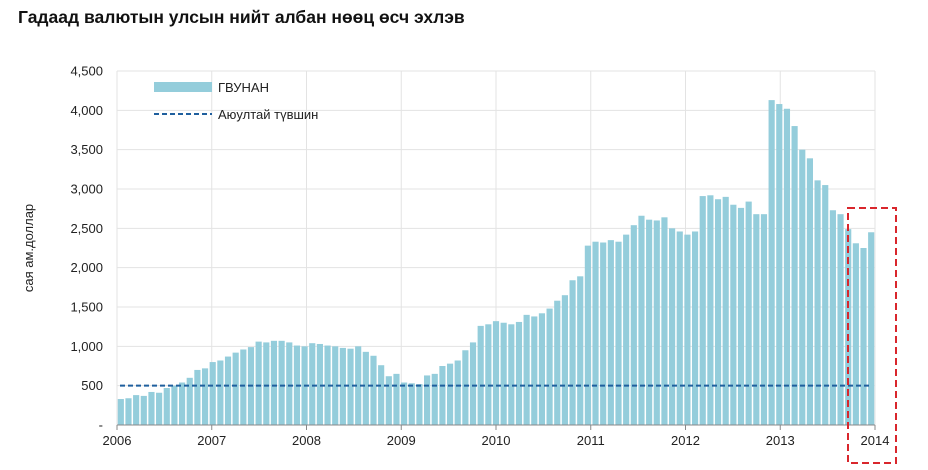 Image resolution: width=928 pixels, height=470 pixels. What do you see at coordinates (243, 87) in the screenshot?
I see `legend-label-bars: ГВУНАН` at bounding box center [243, 87].